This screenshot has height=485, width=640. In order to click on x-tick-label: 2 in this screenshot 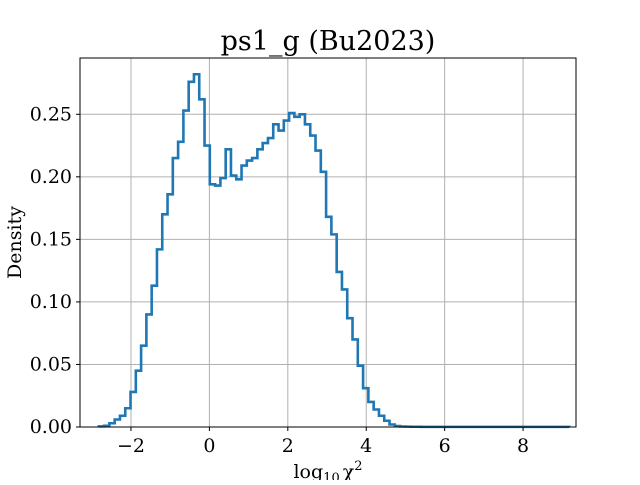, I will do `click(288, 446)`.